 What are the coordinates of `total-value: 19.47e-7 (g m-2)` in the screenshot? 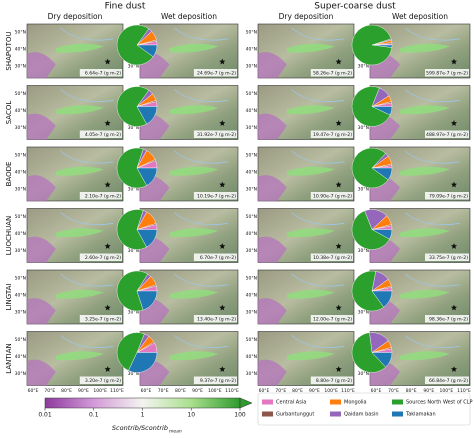 It's located at (332, 135).